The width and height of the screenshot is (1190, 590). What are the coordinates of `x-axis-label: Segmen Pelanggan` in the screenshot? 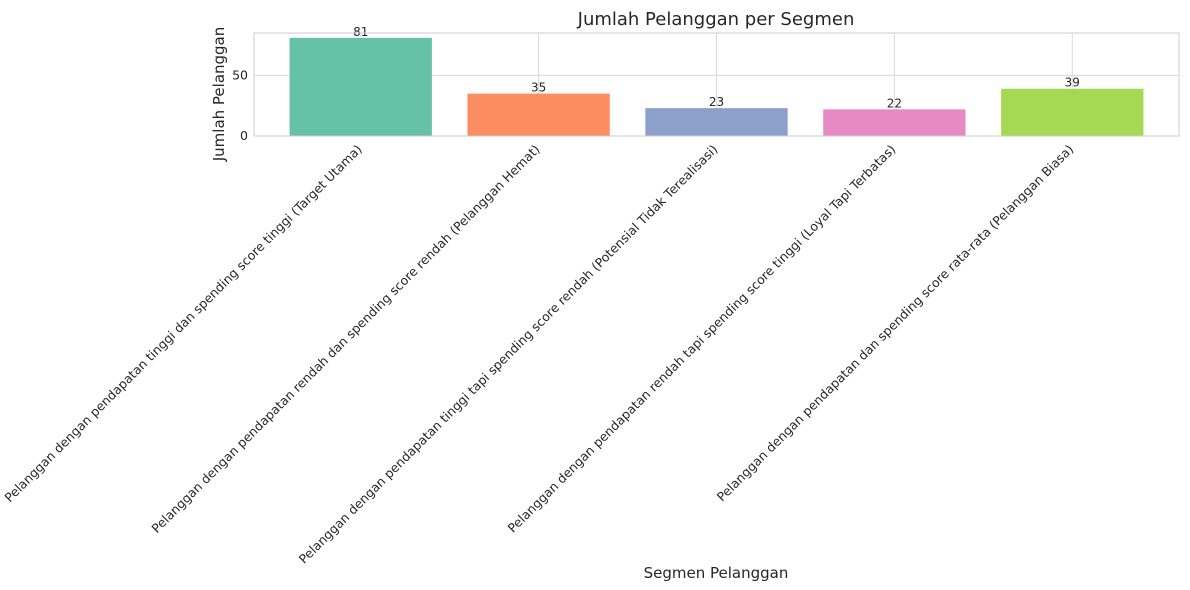 It's located at (716, 573).